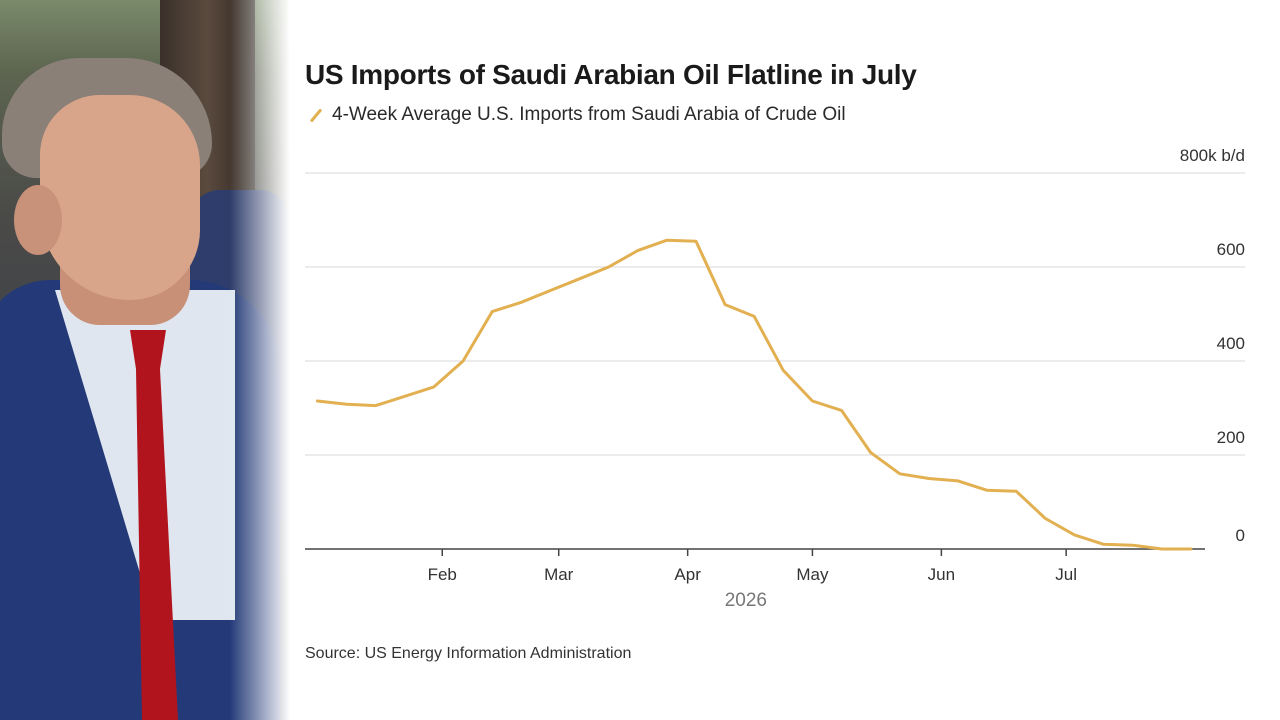  Describe the element at coordinates (442, 574) in the screenshot. I see `x-tick-label: Feb` at that location.